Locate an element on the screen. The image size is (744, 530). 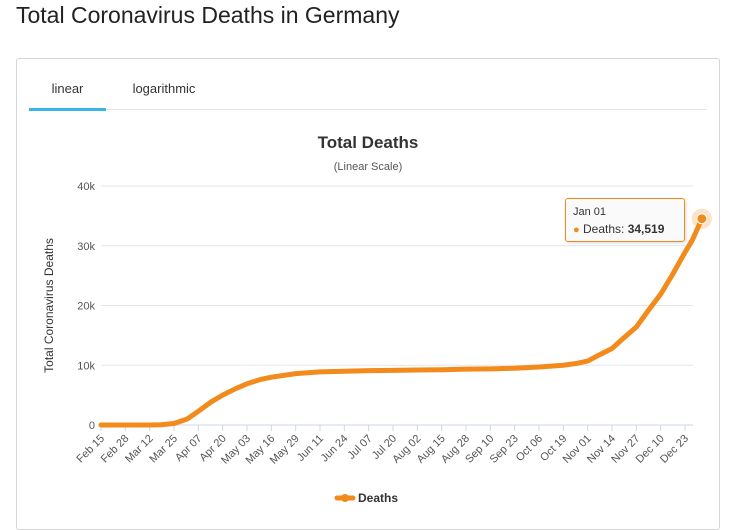
y-tick-label: 10k is located at coordinates (86, 366).